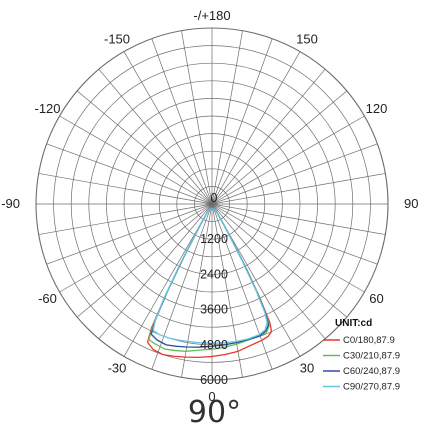  I want to click on radial-tick-label: 2400, so click(214, 274).